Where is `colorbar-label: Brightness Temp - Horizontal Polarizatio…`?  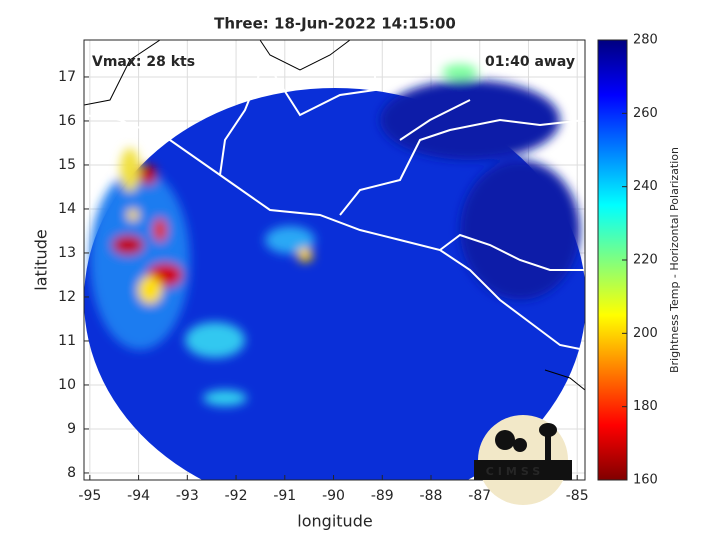 colorbar-label: Brightness Temp - Horizontal Polarizatio… is located at coordinates (674, 260).